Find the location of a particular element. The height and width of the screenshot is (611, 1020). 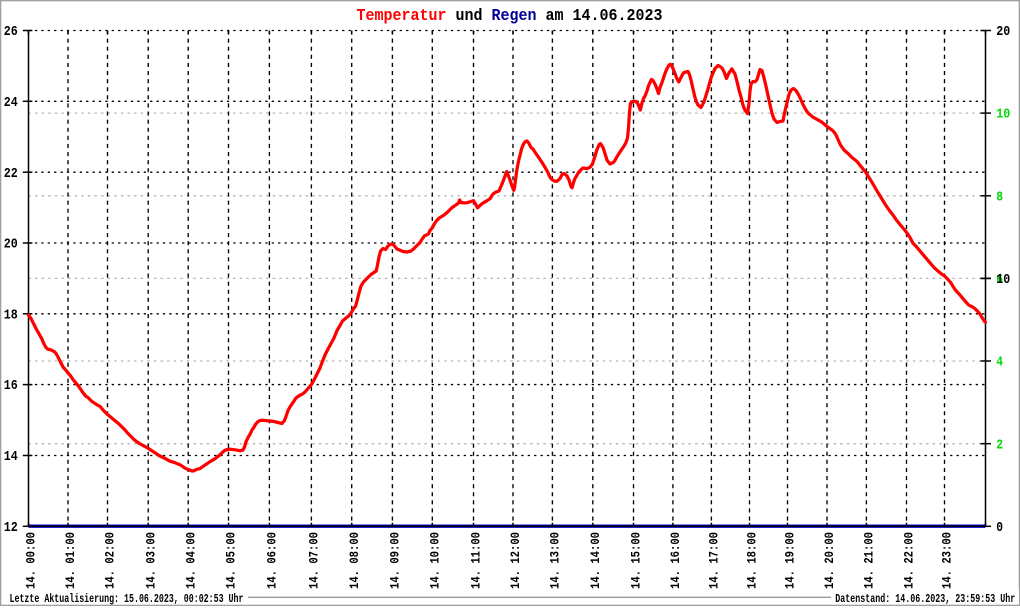

svg-text: 18 is located at coordinates (11, 315).